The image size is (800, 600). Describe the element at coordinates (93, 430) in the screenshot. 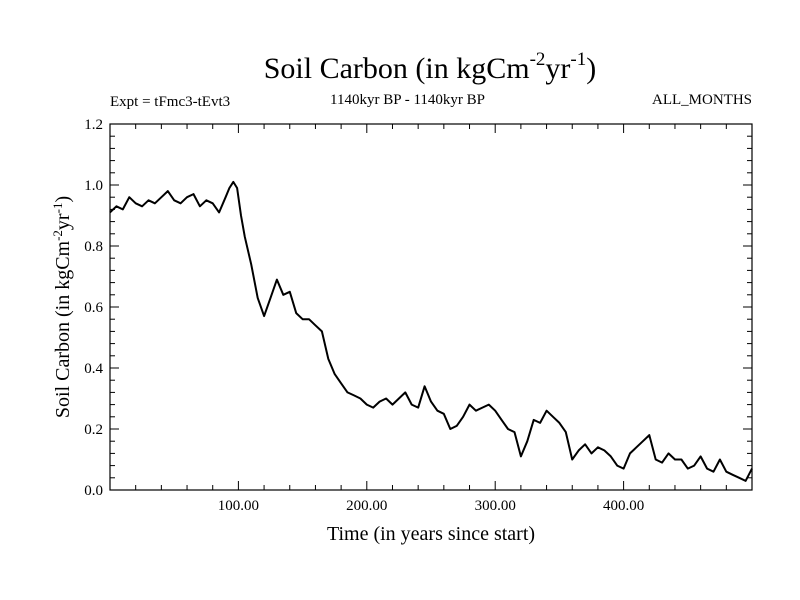

I see `y-tick-label: 0.2` at that location.